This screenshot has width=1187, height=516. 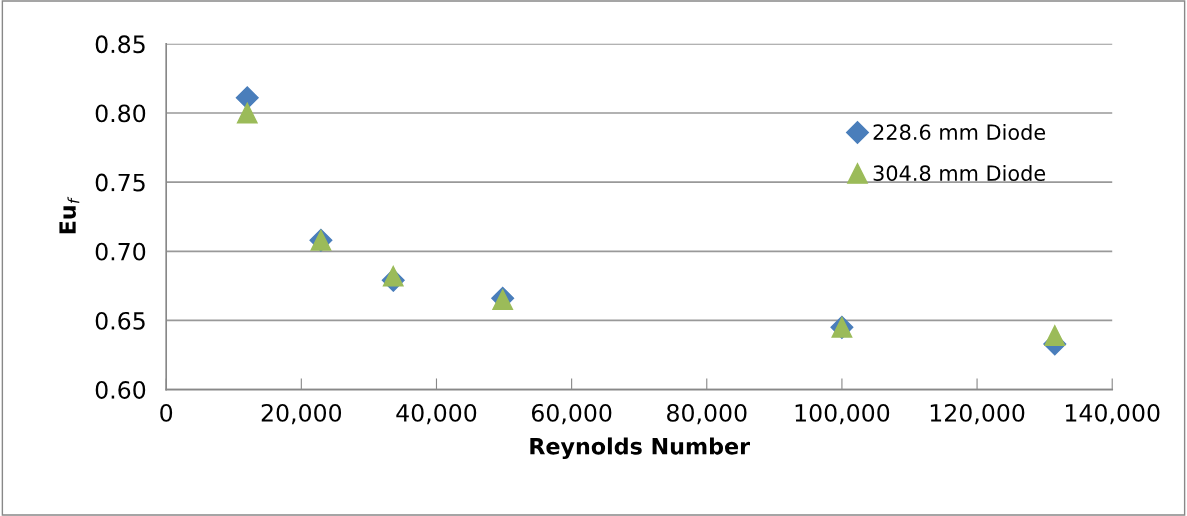 What do you see at coordinates (436, 414) in the screenshot?
I see `x-tick-label: 40,000` at bounding box center [436, 414].